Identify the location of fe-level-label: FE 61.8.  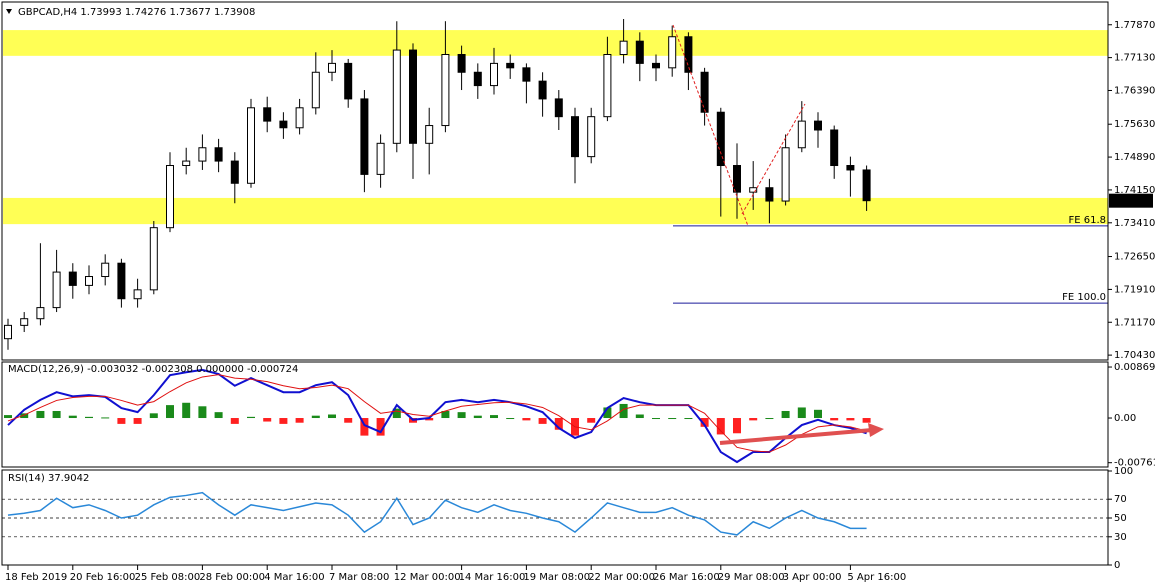
(1087, 220).